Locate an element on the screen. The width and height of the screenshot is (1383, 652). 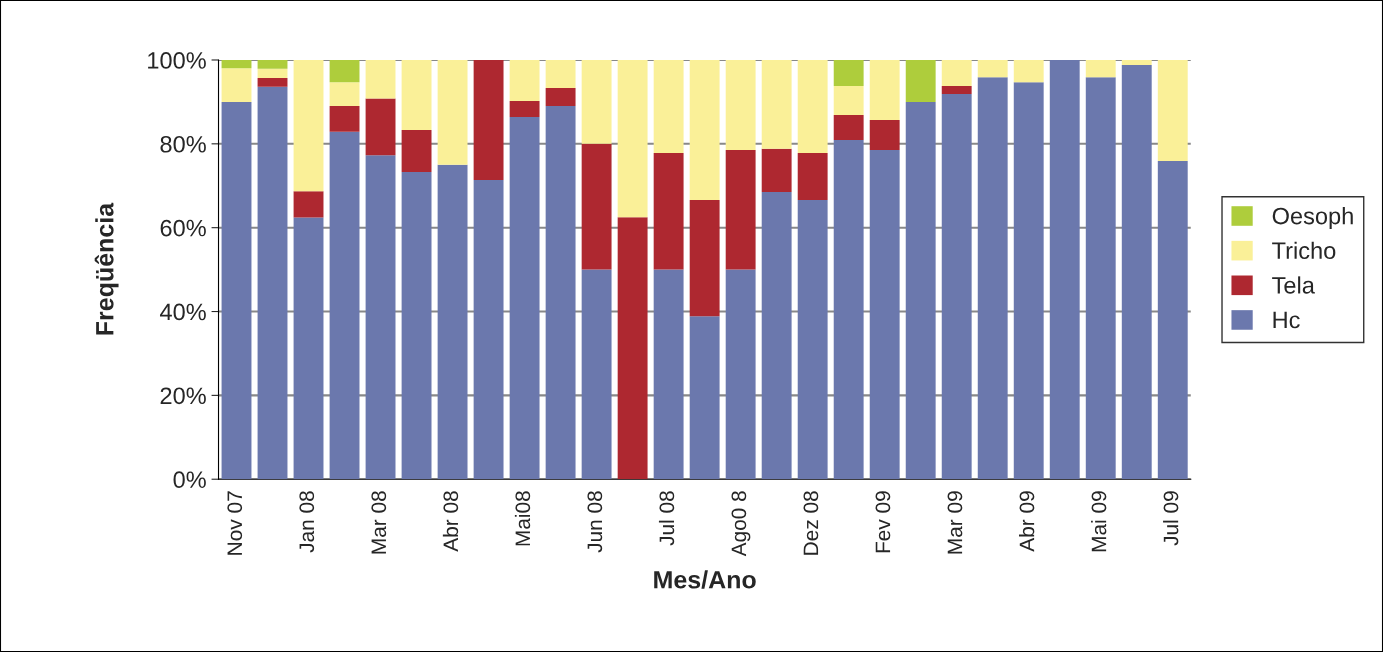
x-tick-label: Nov 07 is located at coordinates (235, 523).